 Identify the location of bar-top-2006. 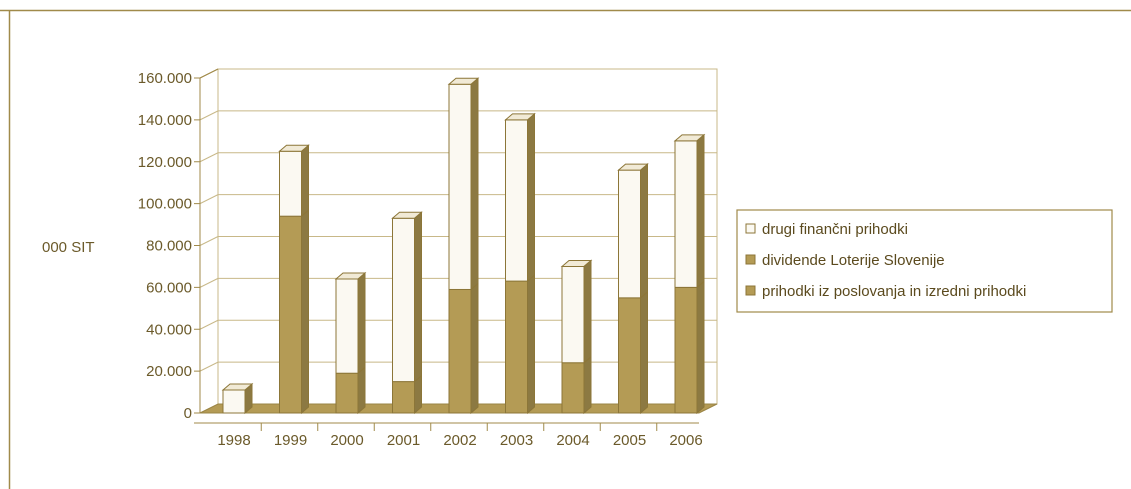
(689, 138).